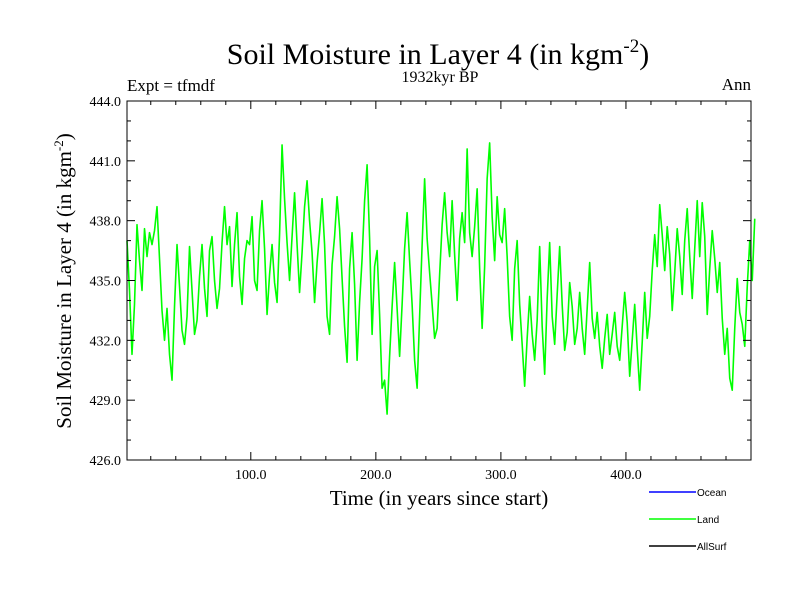  What do you see at coordinates (626, 475) in the screenshot?
I see `x-tick-label: 400.0` at bounding box center [626, 475].